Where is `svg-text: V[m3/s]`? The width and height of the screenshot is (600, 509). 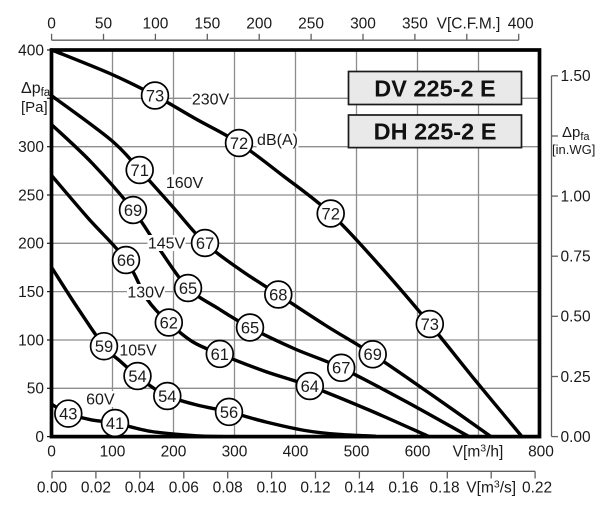 svg-text: V[m3/s] is located at coordinates (491, 488).